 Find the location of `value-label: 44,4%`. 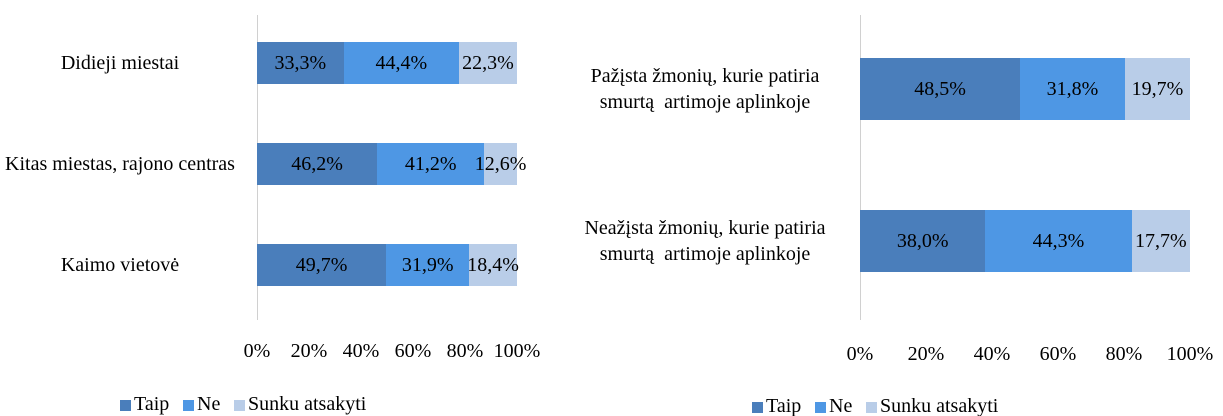

value-label: 44,4% is located at coordinates (401, 62).